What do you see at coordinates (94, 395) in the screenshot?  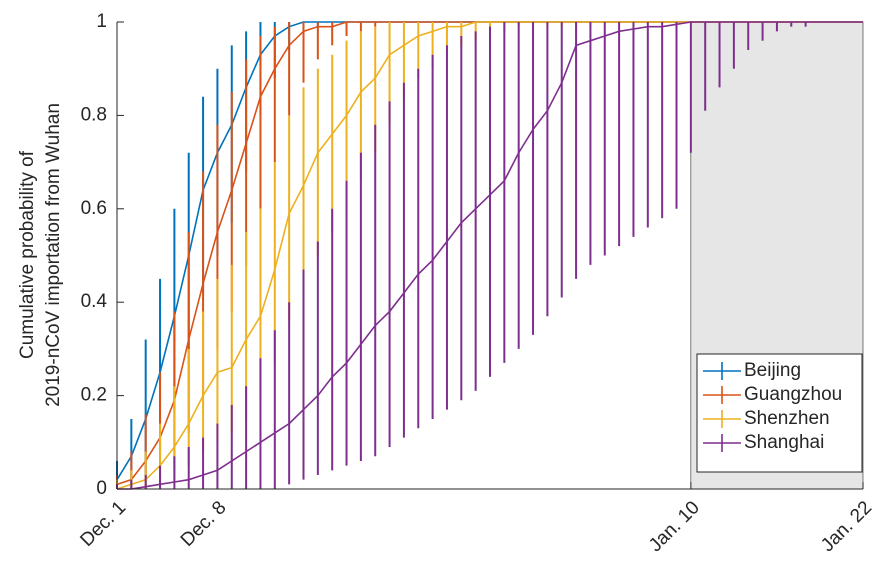 I see `y-tick-label: 0.2` at bounding box center [94, 395].